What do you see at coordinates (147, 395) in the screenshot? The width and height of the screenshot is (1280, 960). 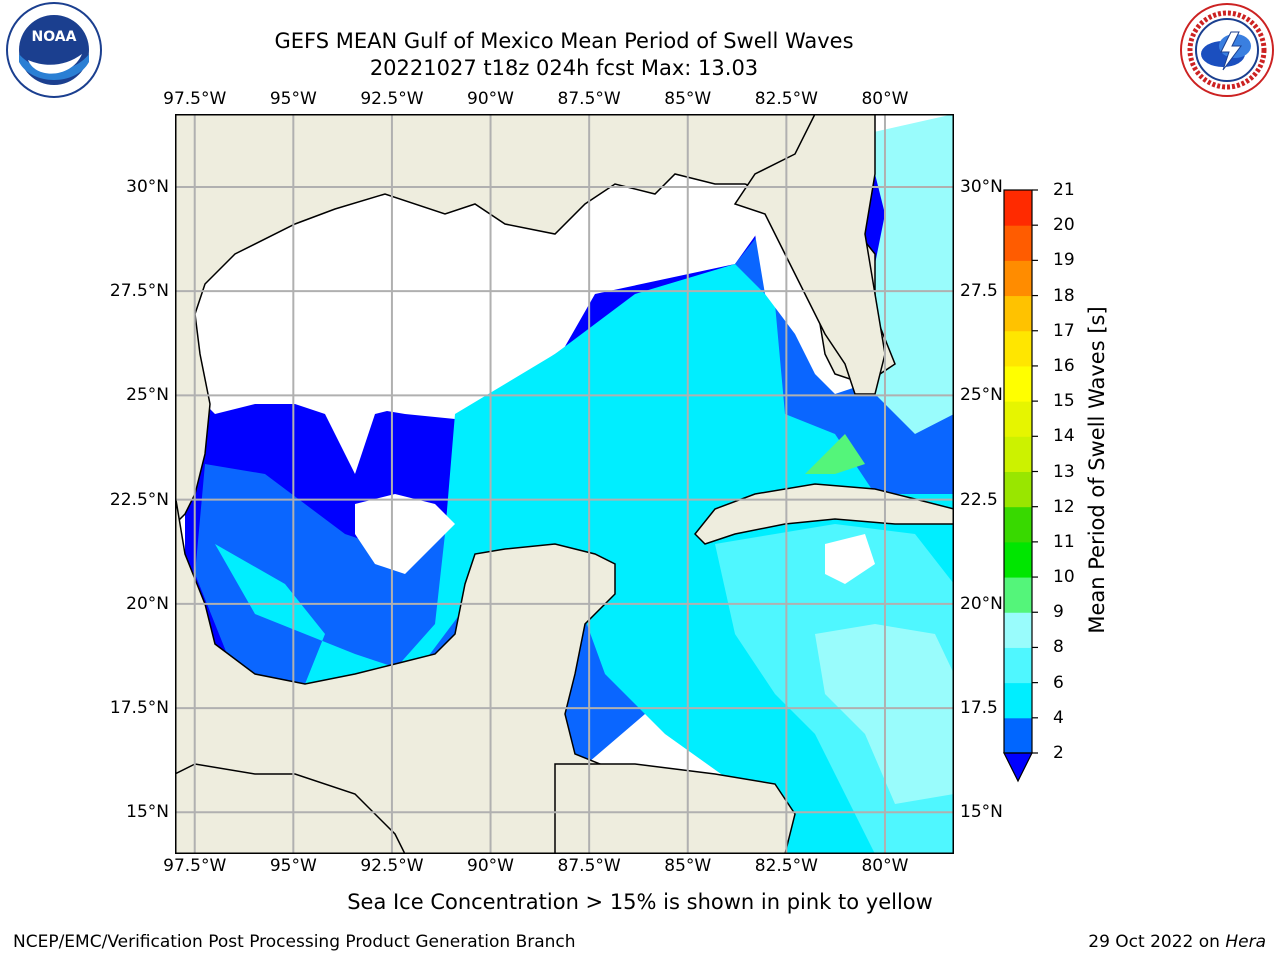 I see `lat-tick-label-left: 25°N` at bounding box center [147, 395].